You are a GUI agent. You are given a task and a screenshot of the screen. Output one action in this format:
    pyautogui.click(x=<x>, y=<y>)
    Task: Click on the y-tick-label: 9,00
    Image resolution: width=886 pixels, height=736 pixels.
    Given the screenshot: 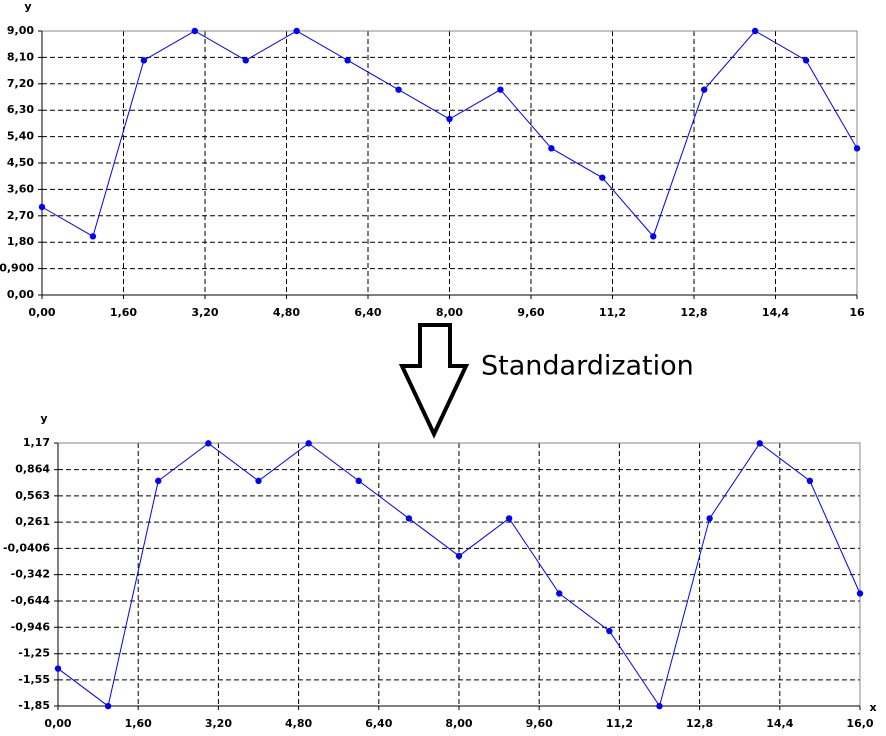 What is the action you would take?
    pyautogui.click(x=20, y=30)
    